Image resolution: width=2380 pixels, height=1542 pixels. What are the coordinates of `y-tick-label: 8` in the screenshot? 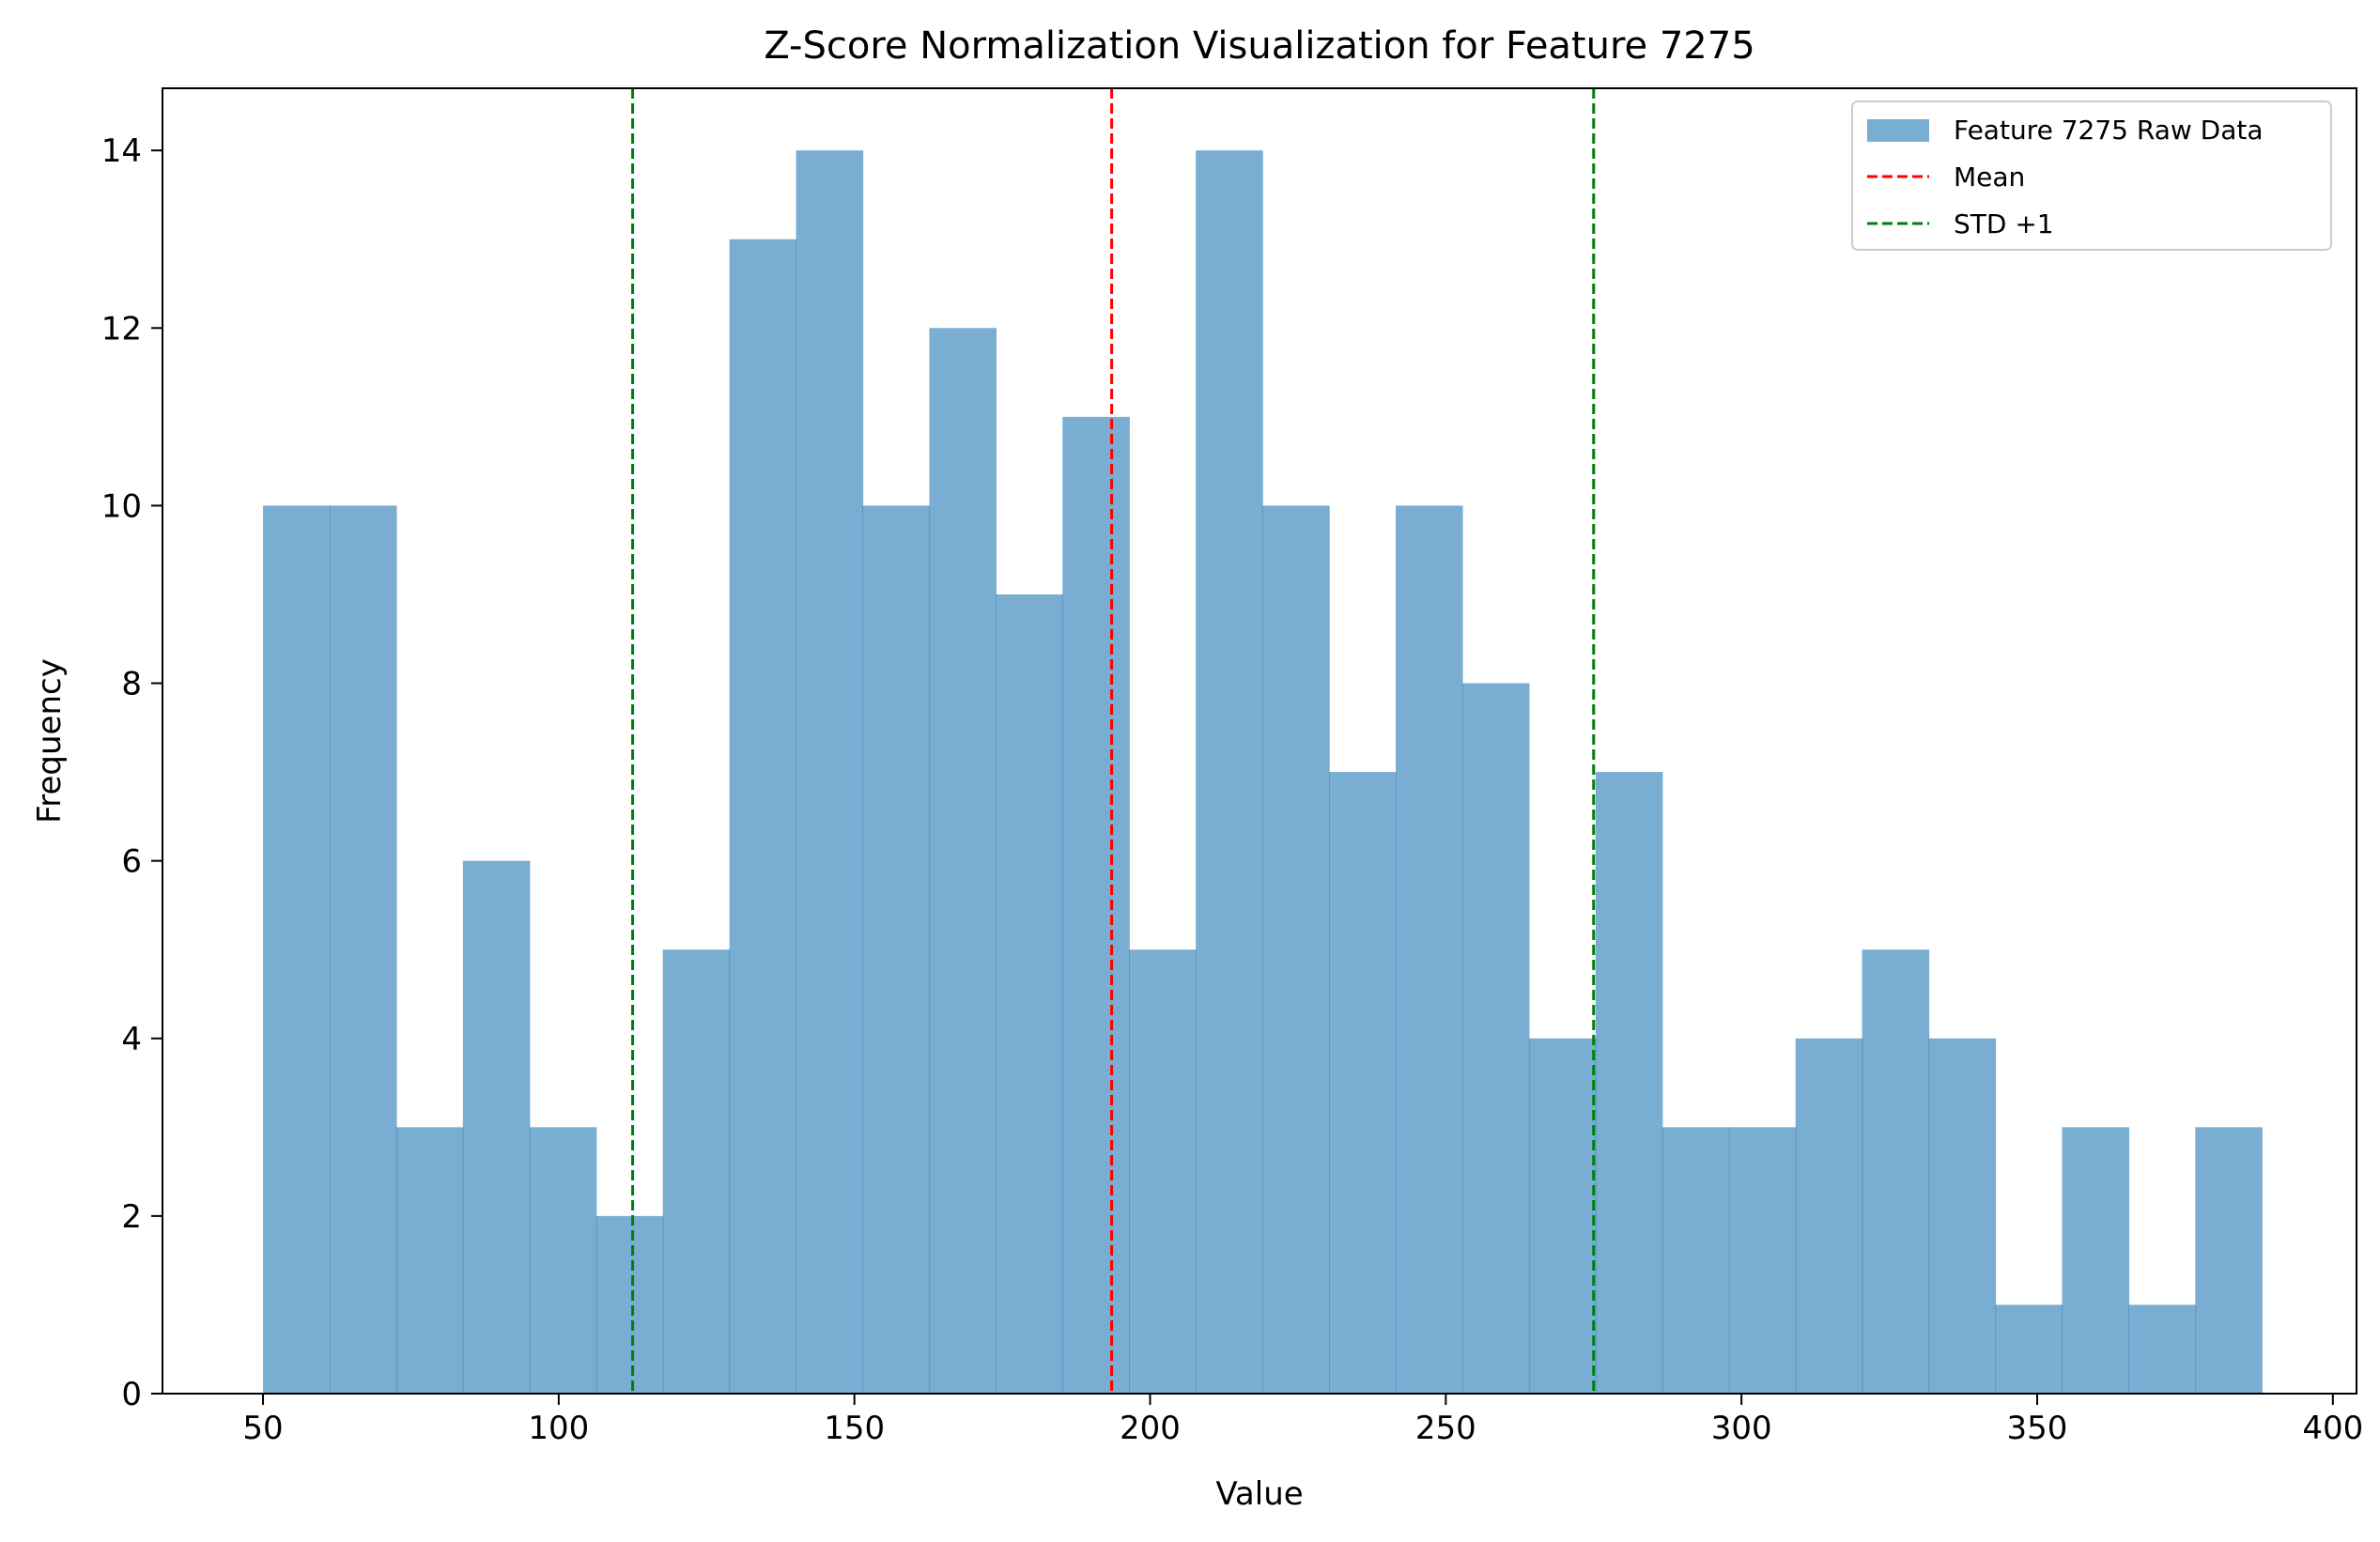 It's located at (131, 684).